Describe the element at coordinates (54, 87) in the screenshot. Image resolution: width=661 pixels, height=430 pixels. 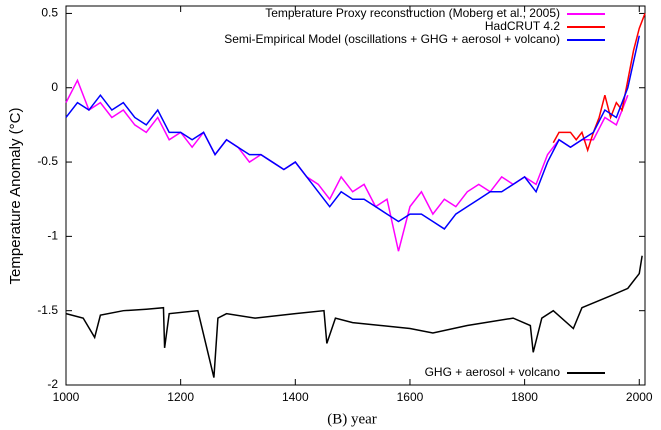
I see `y-tick-label: 0` at that location.